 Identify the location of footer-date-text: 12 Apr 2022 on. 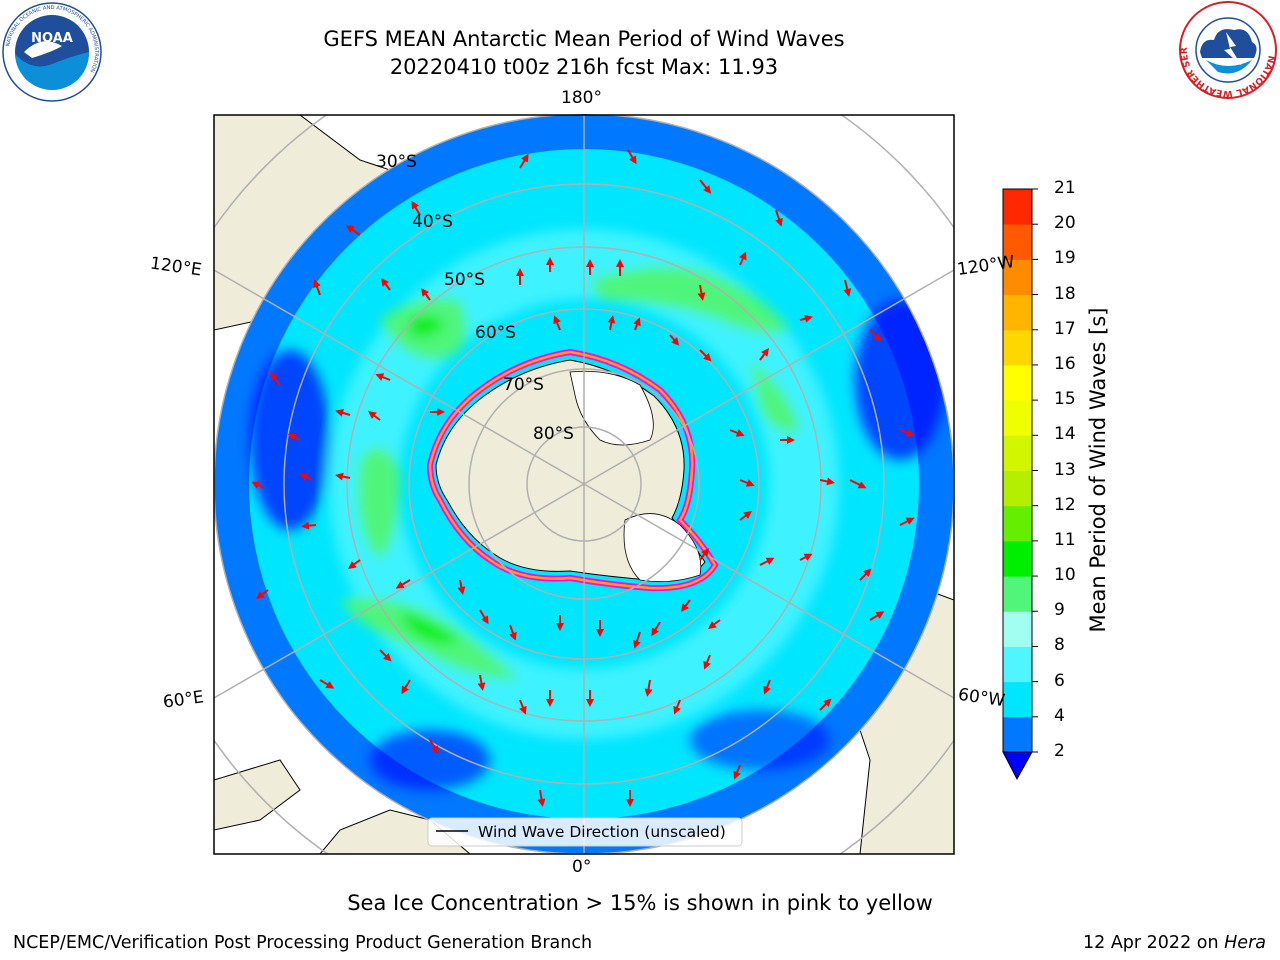
(1154, 943).